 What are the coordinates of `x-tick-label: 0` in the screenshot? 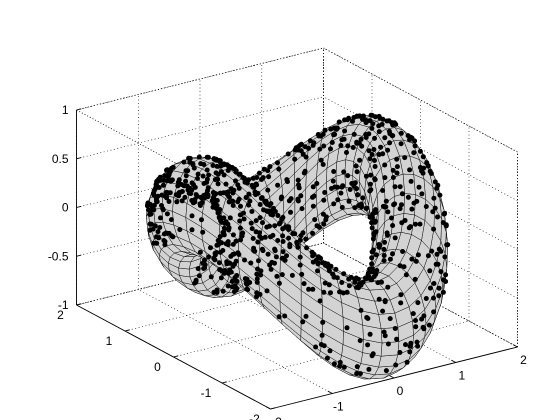 It's located at (400, 391).